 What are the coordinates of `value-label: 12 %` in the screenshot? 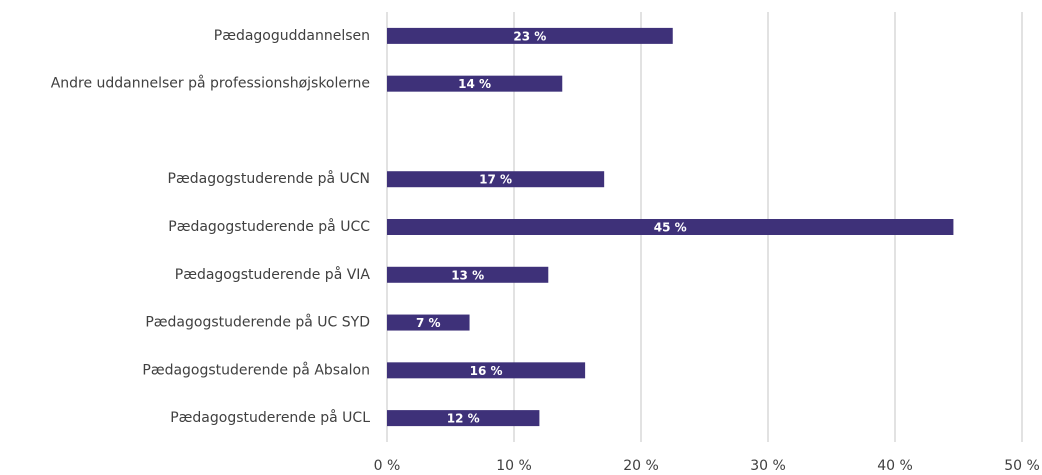 It's located at (463, 419).